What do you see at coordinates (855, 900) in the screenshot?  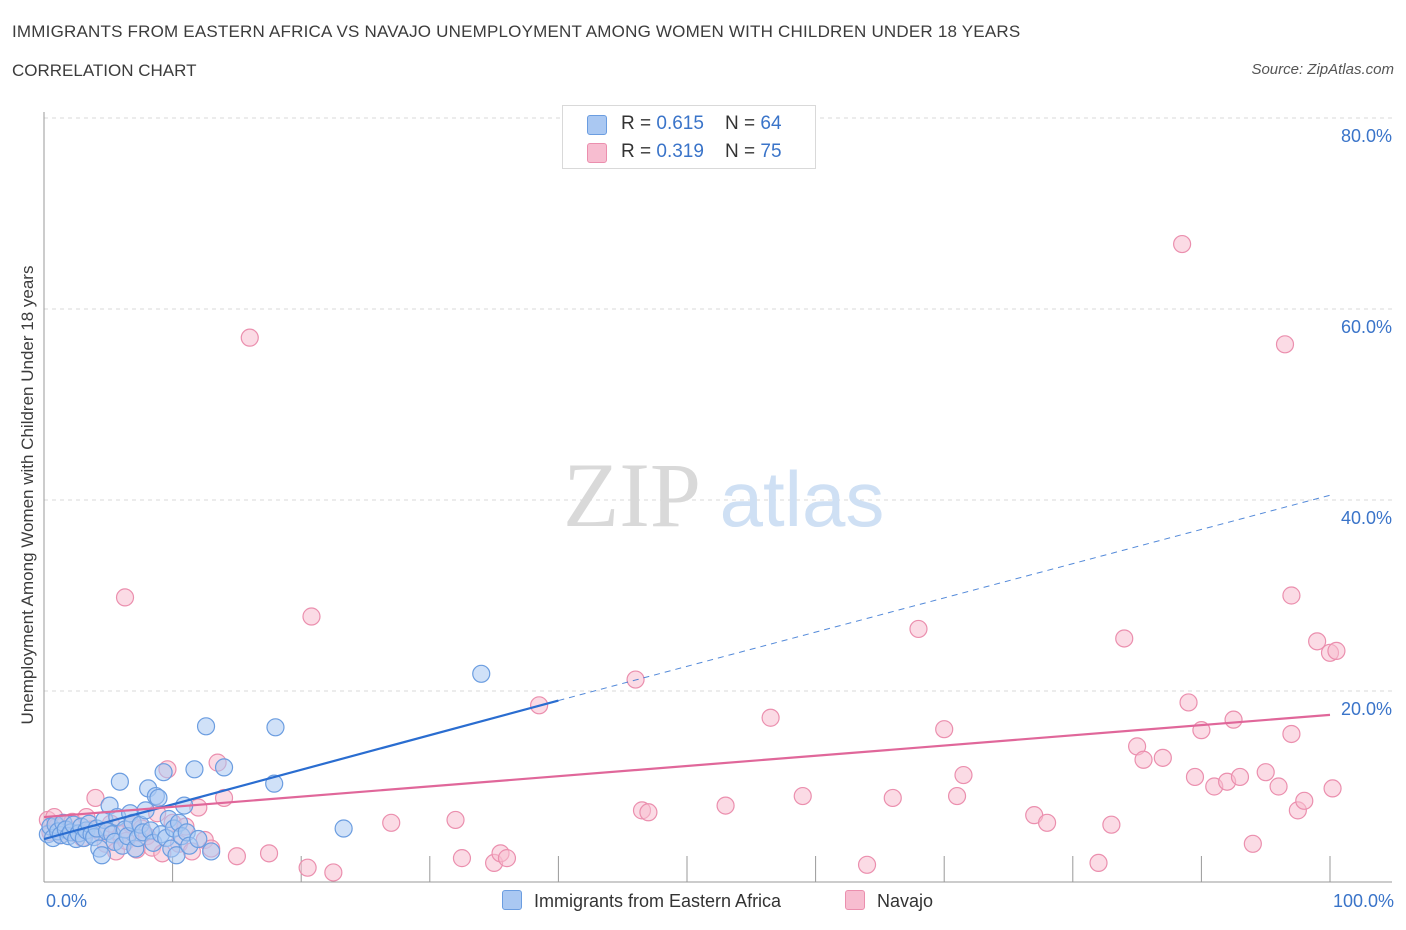 I see `bottom-legend-swatch-pink` at bounding box center [855, 900].